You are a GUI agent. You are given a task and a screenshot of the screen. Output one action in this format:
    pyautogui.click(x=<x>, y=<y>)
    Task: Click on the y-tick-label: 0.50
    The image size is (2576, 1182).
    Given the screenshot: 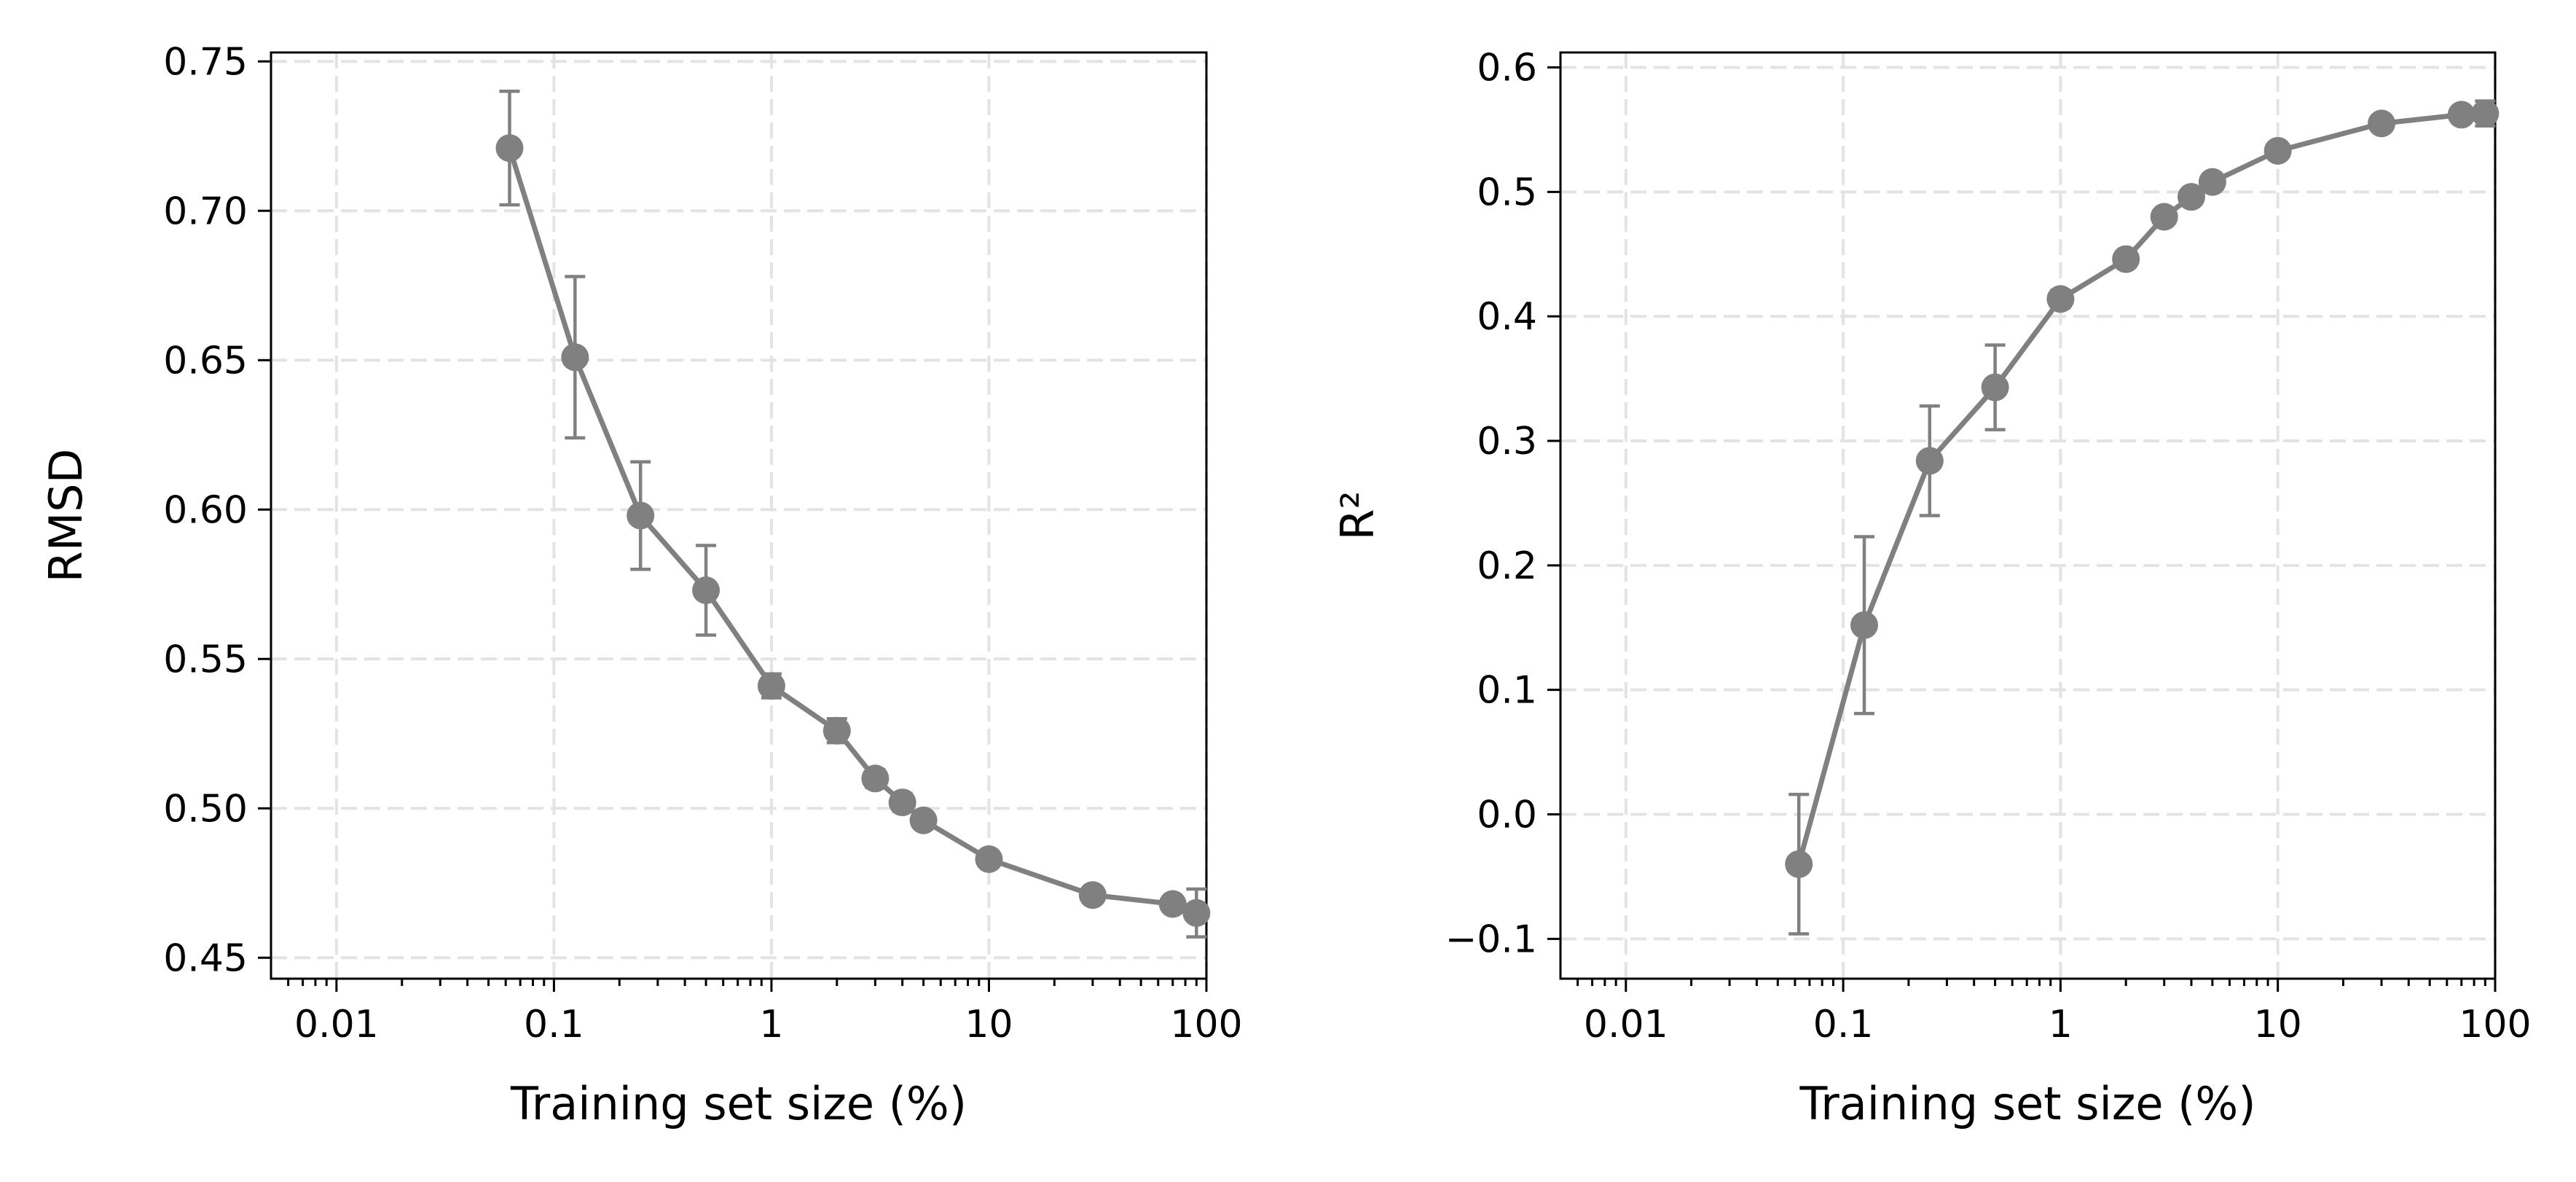 What is the action you would take?
    pyautogui.click(x=205, y=809)
    